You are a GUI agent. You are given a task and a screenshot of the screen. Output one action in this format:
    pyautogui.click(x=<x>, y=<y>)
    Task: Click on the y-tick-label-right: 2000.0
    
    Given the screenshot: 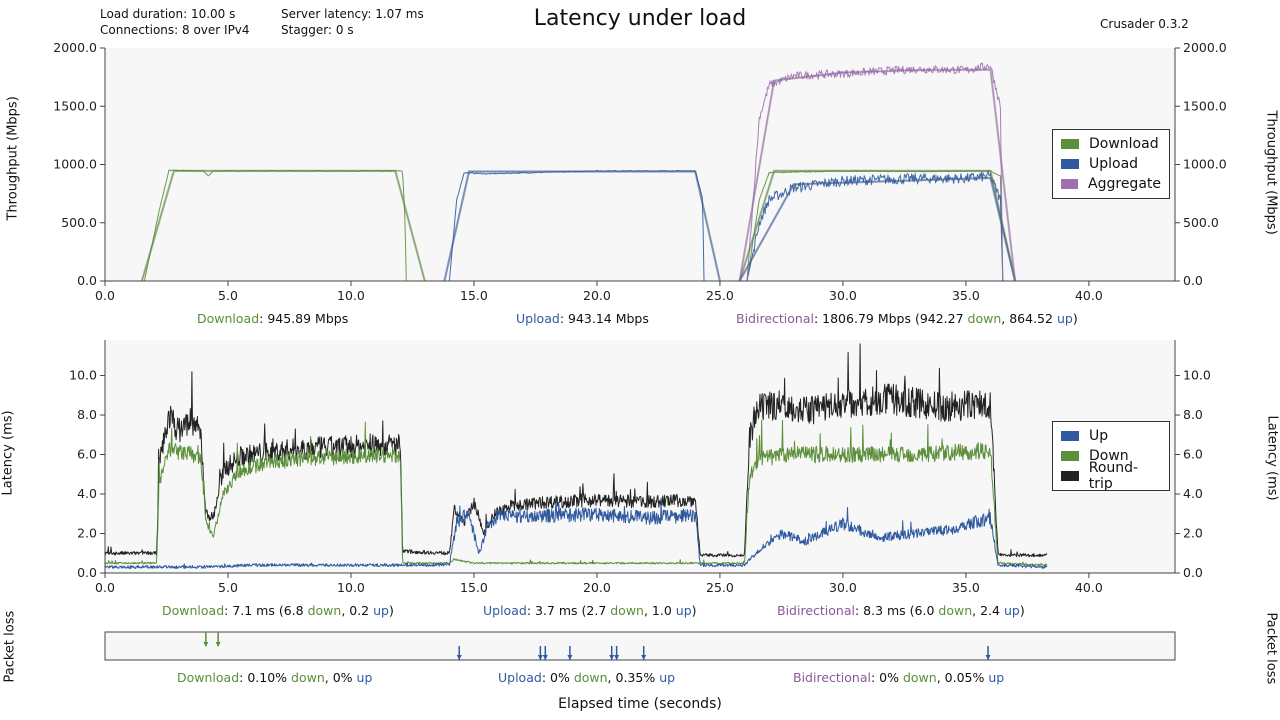 What is the action you would take?
    pyautogui.click(x=1205, y=47)
    